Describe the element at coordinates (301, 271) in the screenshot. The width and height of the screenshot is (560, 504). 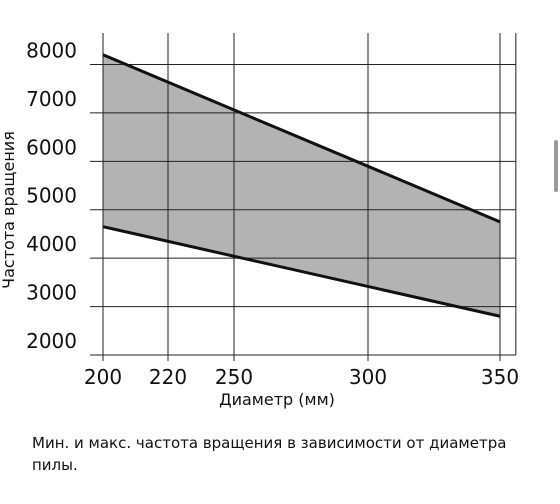
I see `series-line` at that location.